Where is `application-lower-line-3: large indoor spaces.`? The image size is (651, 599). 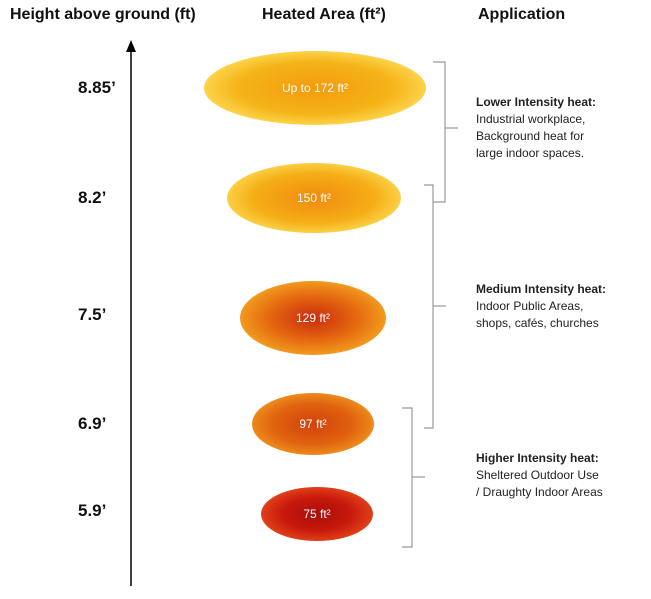 application-lower-line-3: large indoor spaces. is located at coordinates (530, 153).